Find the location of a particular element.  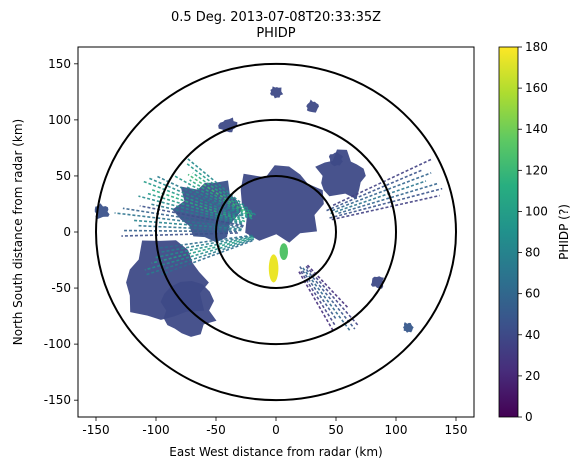

colorbar-tick-label: 120 is located at coordinates (536, 170).